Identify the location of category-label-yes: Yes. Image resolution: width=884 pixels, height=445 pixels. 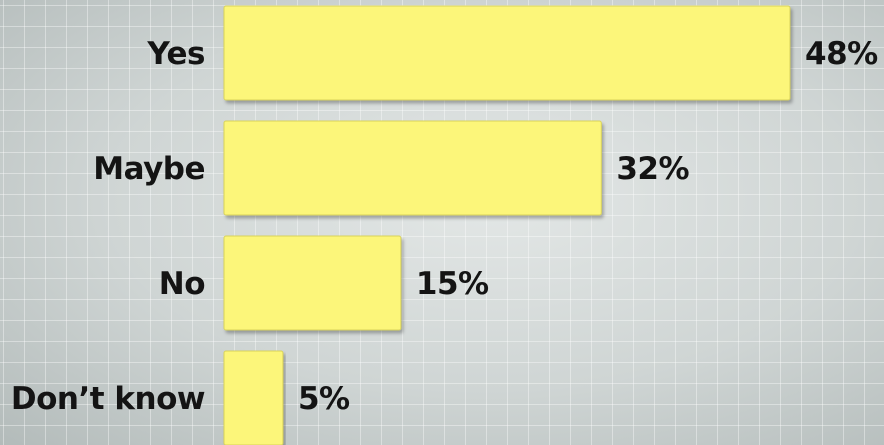
(175, 54).